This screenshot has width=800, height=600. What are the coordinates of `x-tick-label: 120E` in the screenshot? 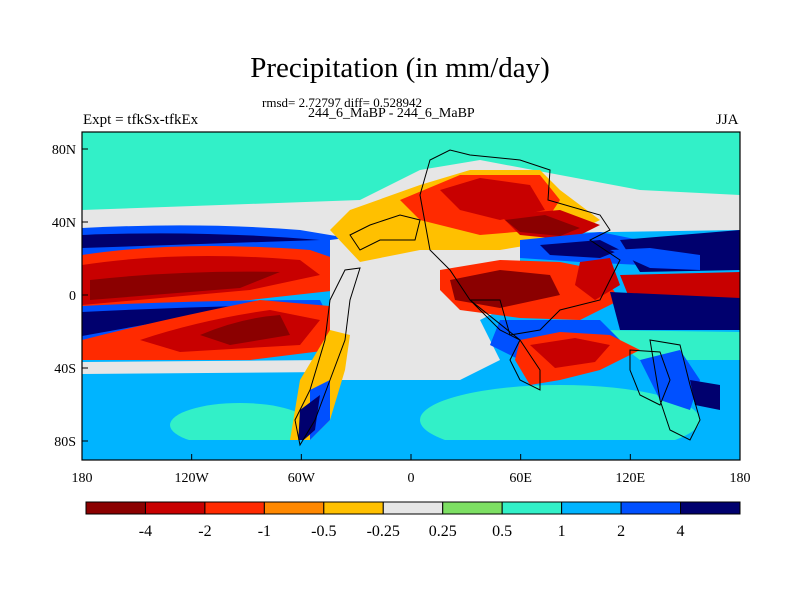 It's located at (631, 478).